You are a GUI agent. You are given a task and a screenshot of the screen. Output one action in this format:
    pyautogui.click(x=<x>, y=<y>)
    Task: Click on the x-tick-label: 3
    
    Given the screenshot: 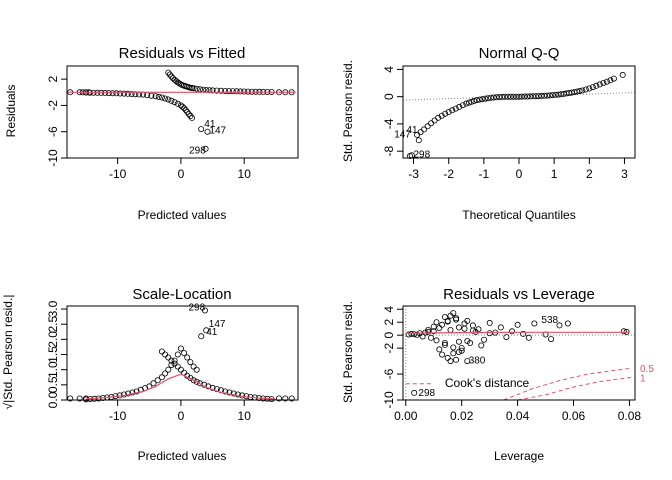 What is the action you would take?
    pyautogui.click(x=624, y=174)
    